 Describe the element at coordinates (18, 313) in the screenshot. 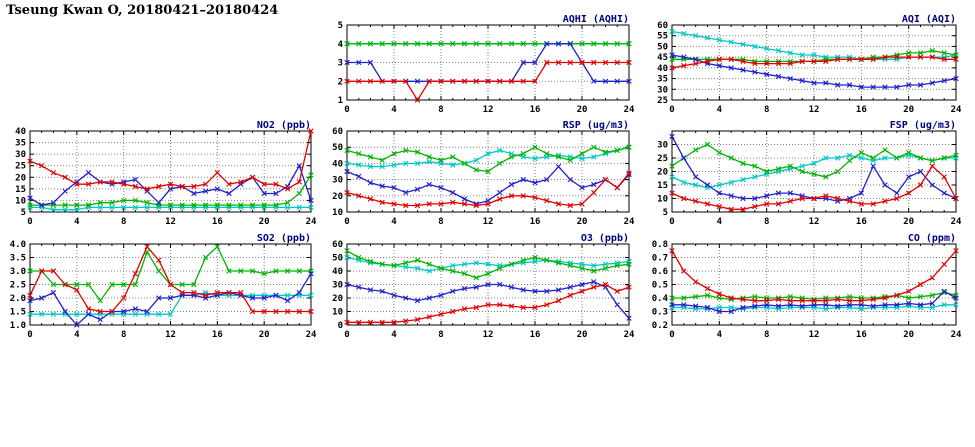

I see `svg-text: 1.5` at that location.